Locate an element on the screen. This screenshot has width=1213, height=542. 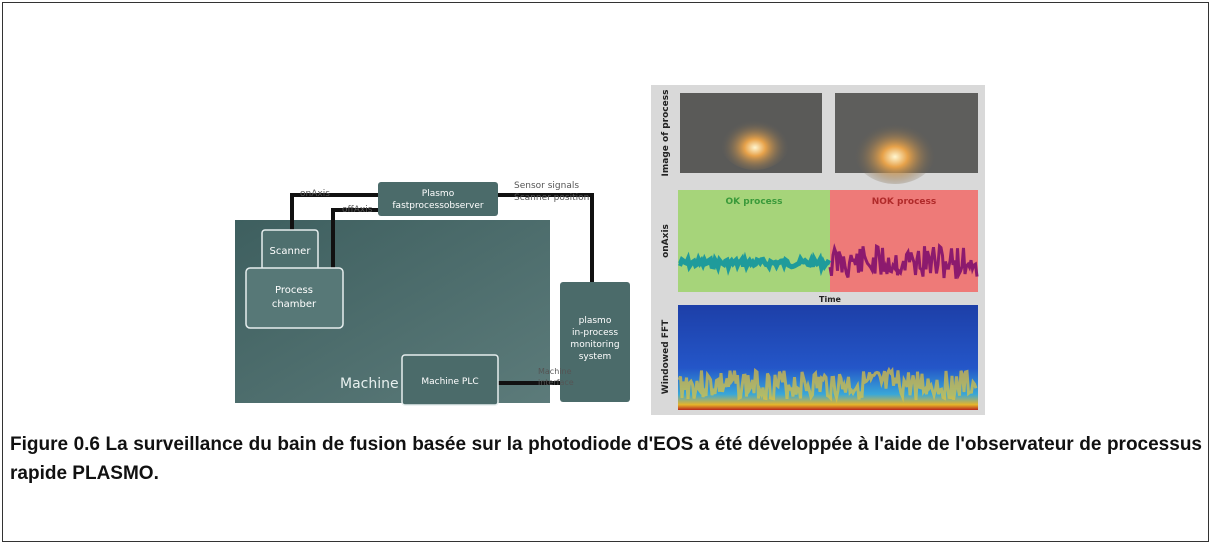
interface-label: interface is located at coordinates (556, 382).